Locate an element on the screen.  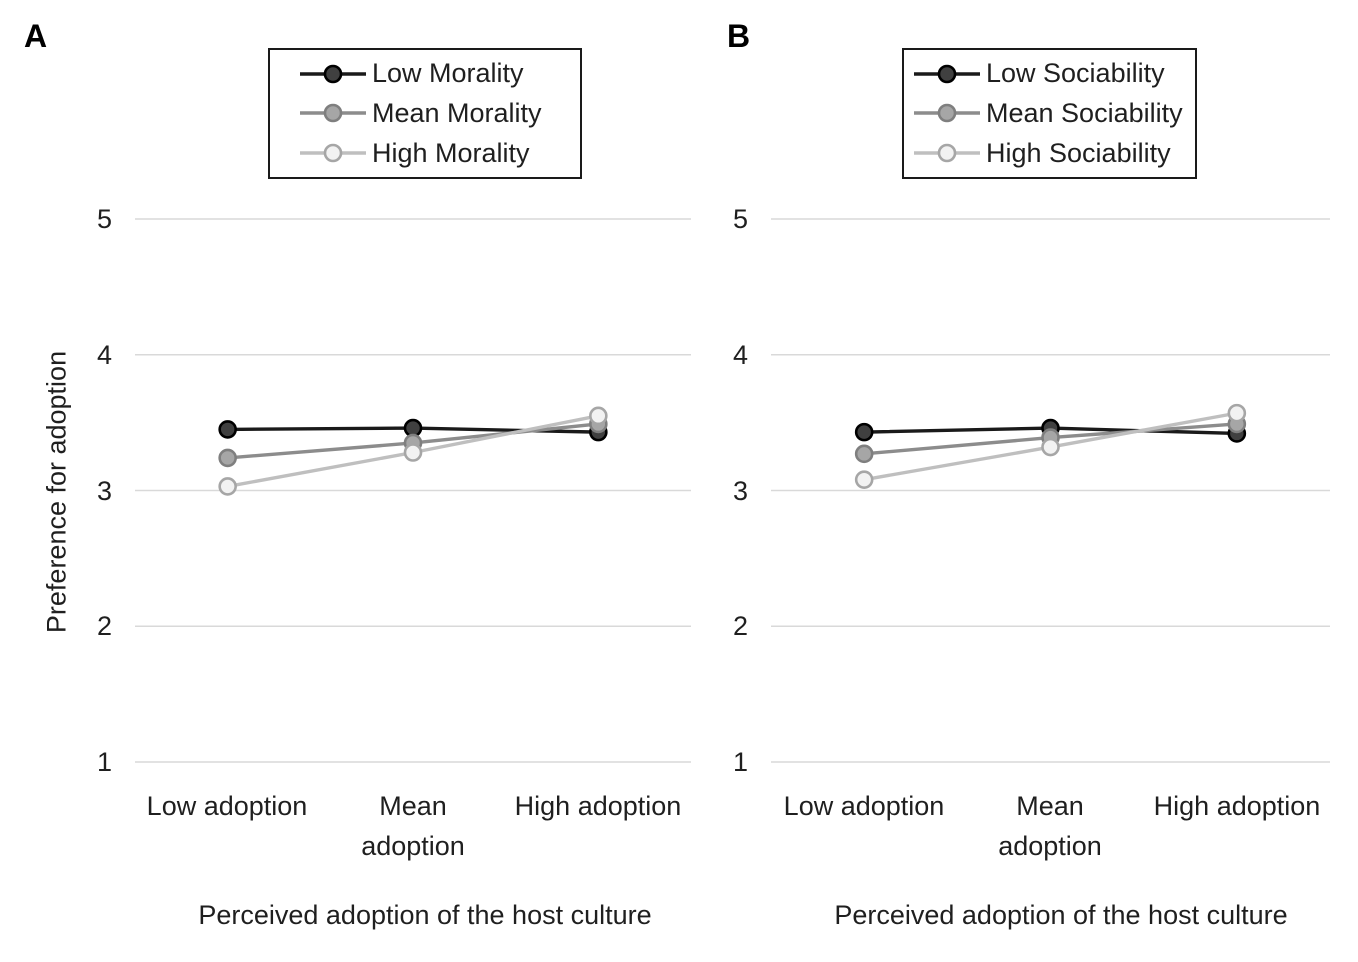
panel-a-x-tick-high: High adoption is located at coordinates (598, 806).